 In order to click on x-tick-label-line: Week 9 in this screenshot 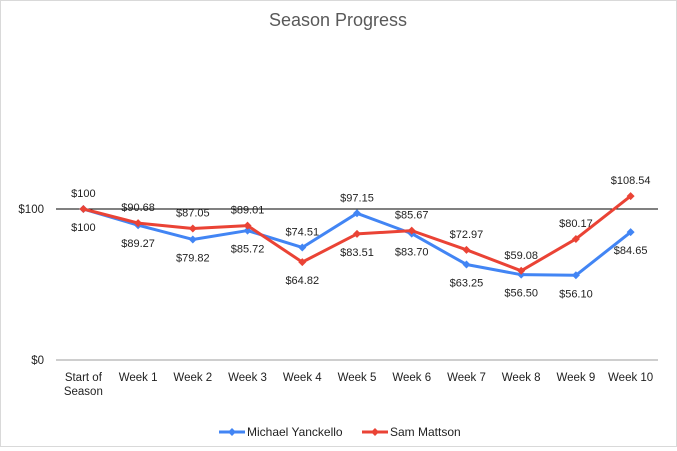, I will do `click(576, 378)`.